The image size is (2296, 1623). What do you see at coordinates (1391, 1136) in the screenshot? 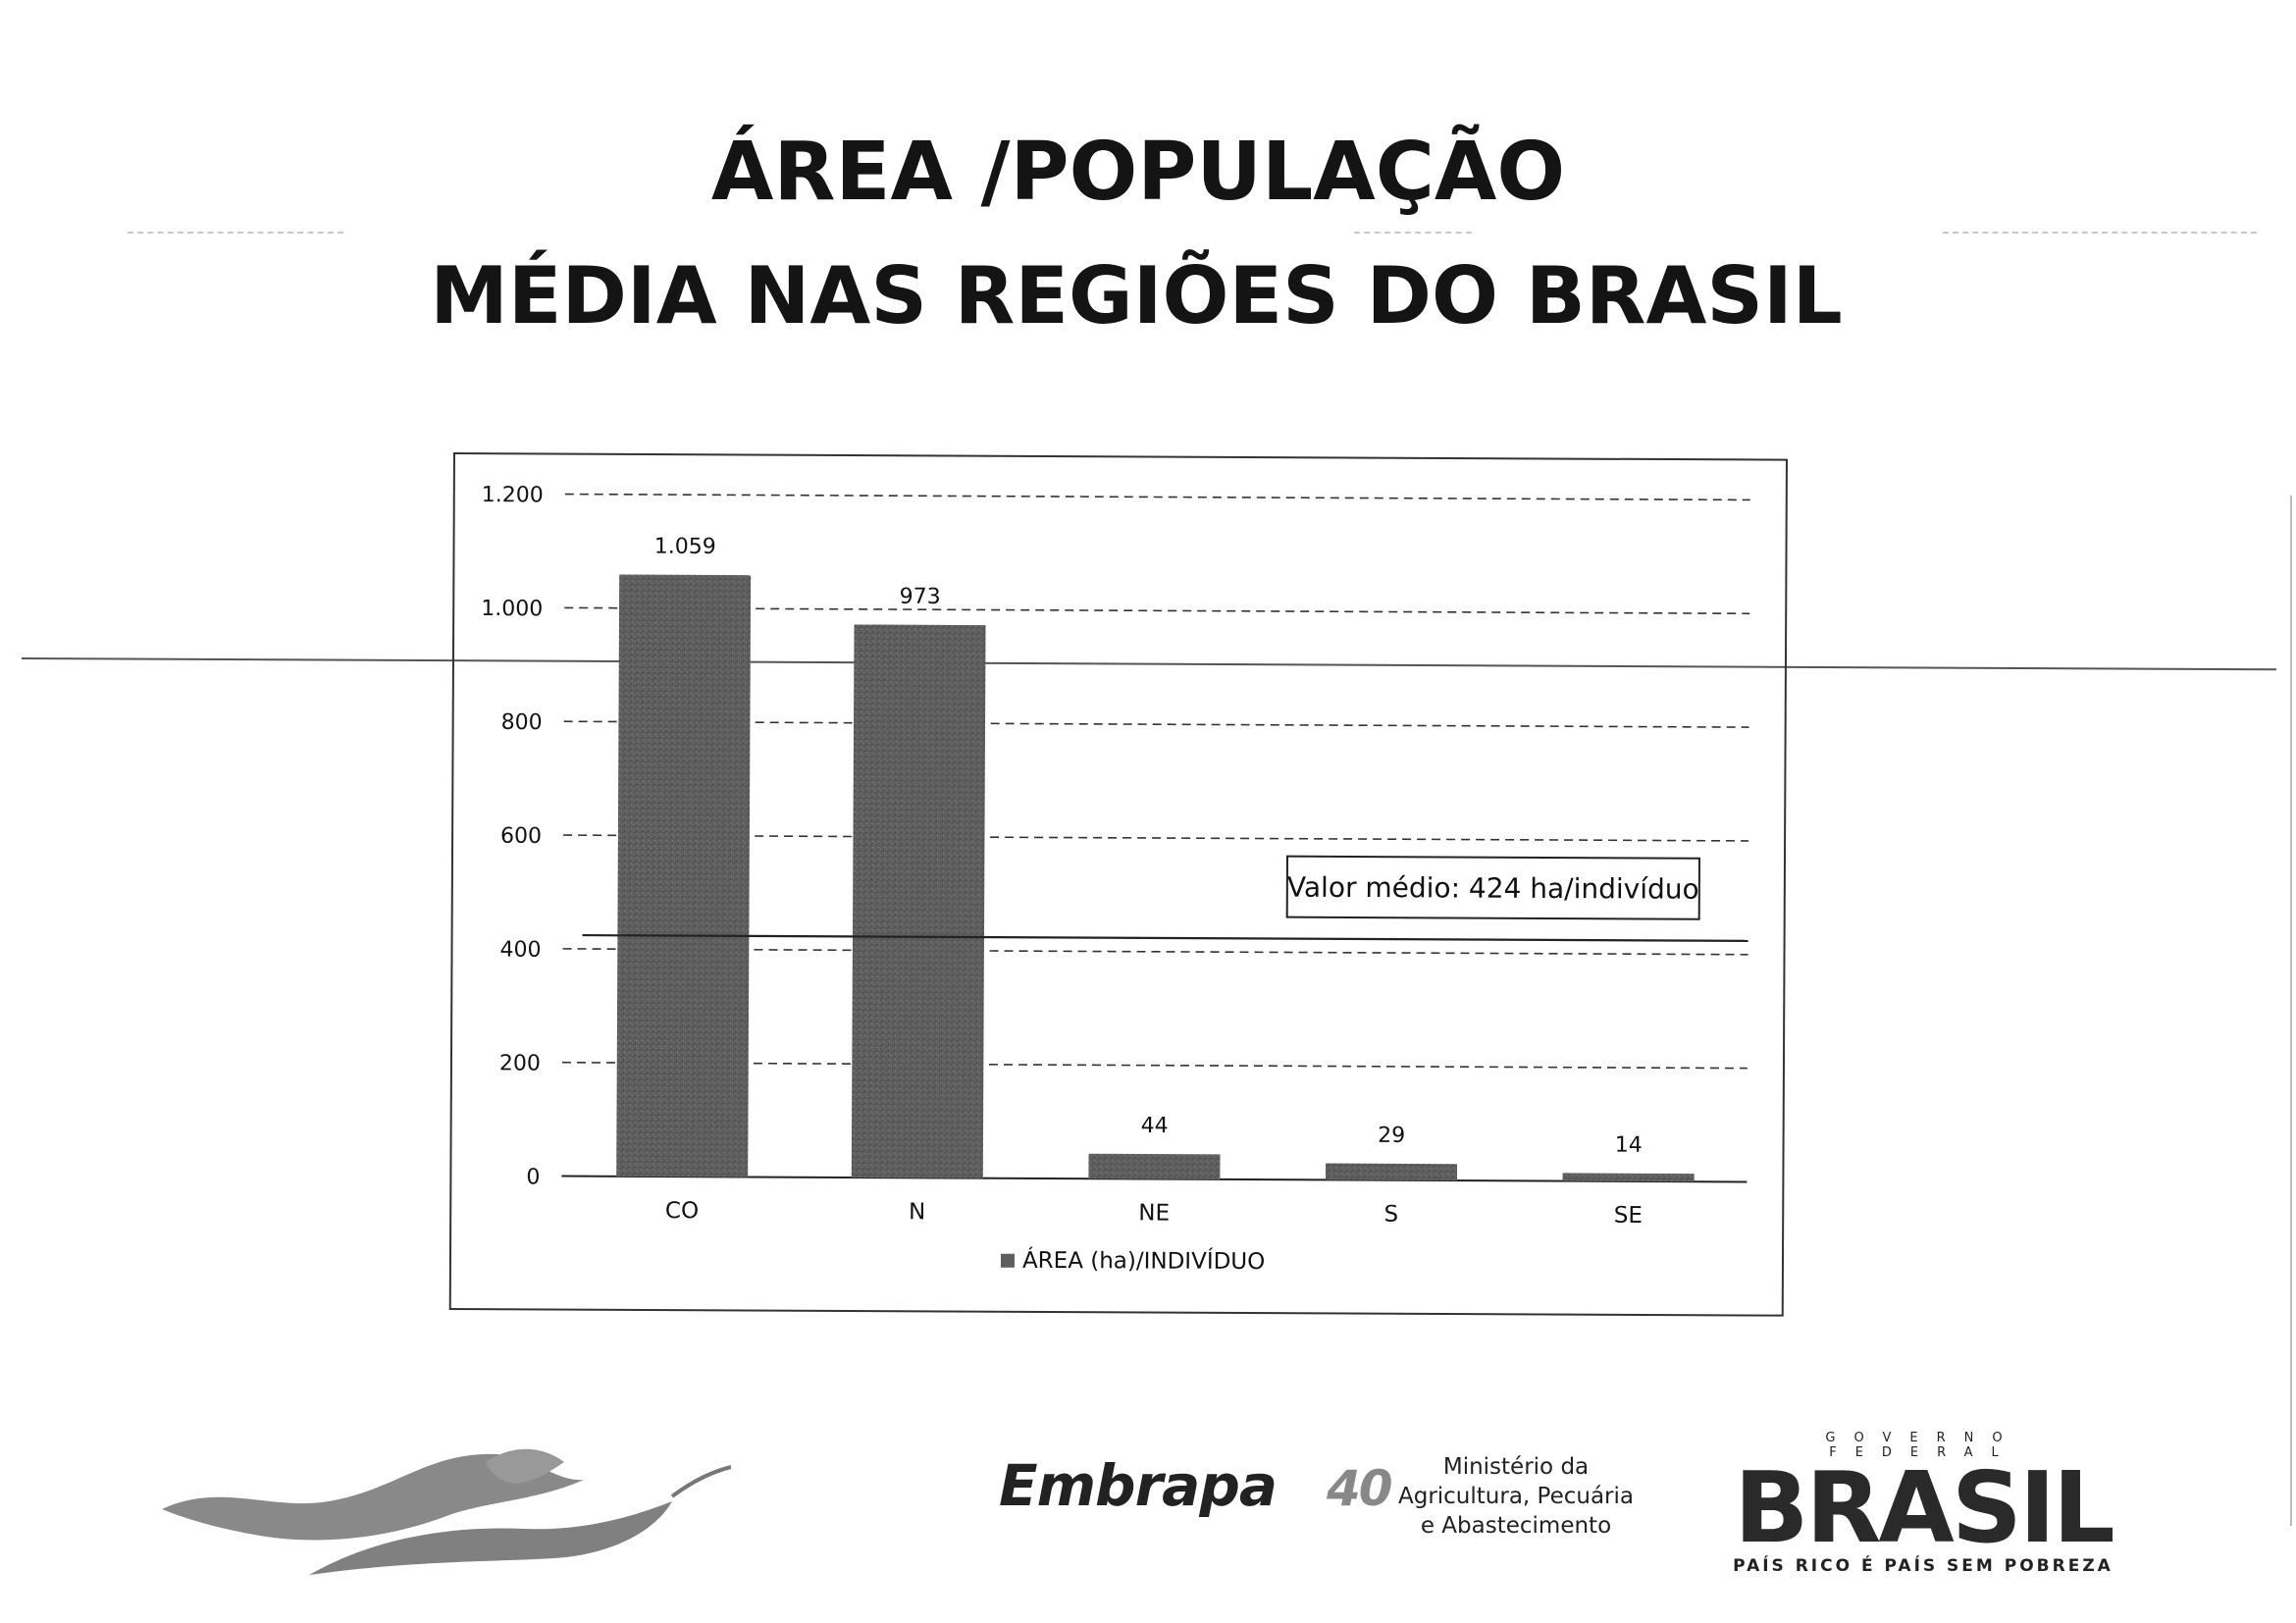
I see `data-label: 29` at bounding box center [1391, 1136].